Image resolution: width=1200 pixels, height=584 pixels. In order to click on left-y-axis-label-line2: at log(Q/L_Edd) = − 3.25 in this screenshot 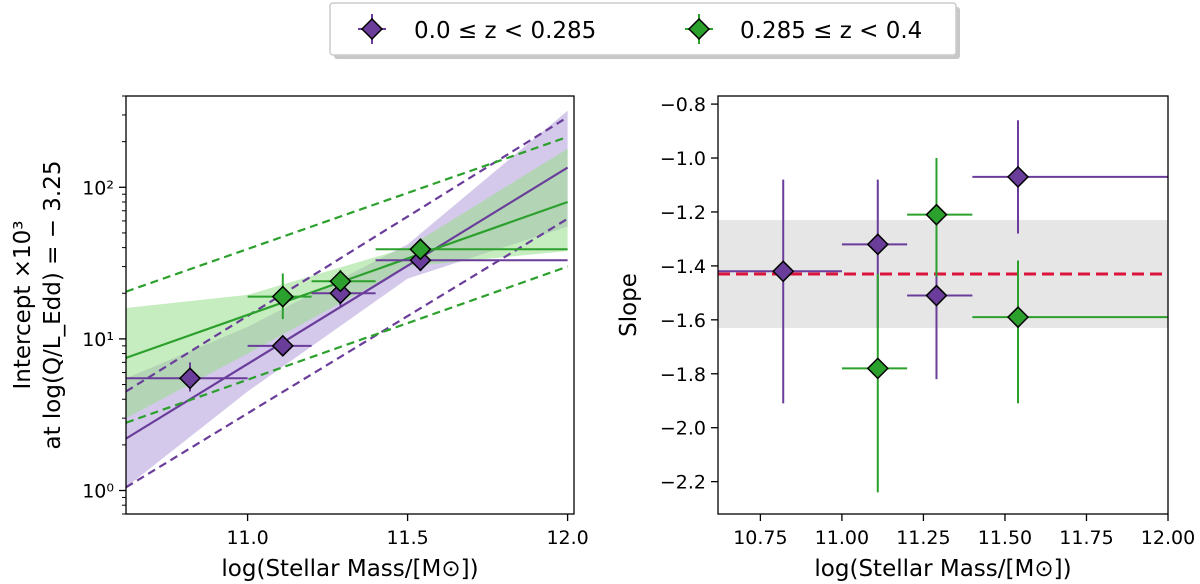, I will do `click(53, 304)`.